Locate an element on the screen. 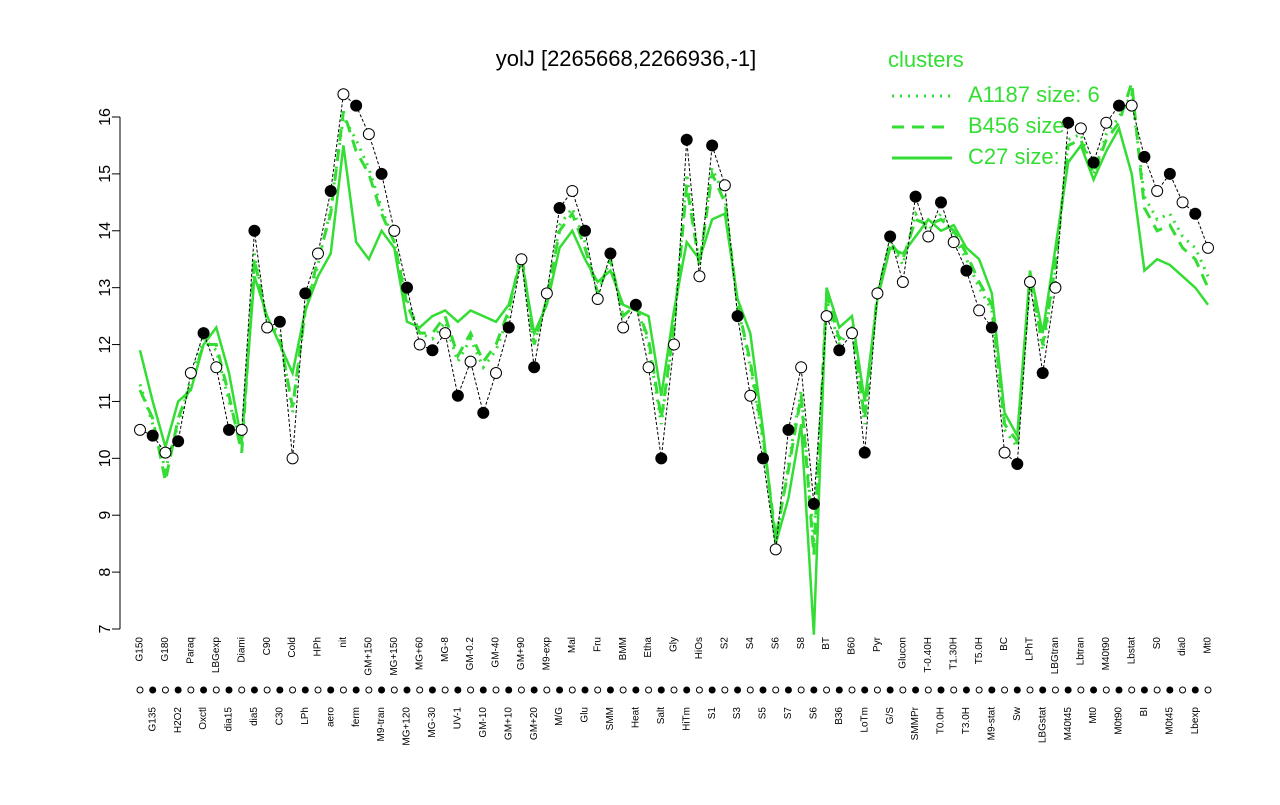  x-tick-label: G180 is located at coordinates (165, 649).